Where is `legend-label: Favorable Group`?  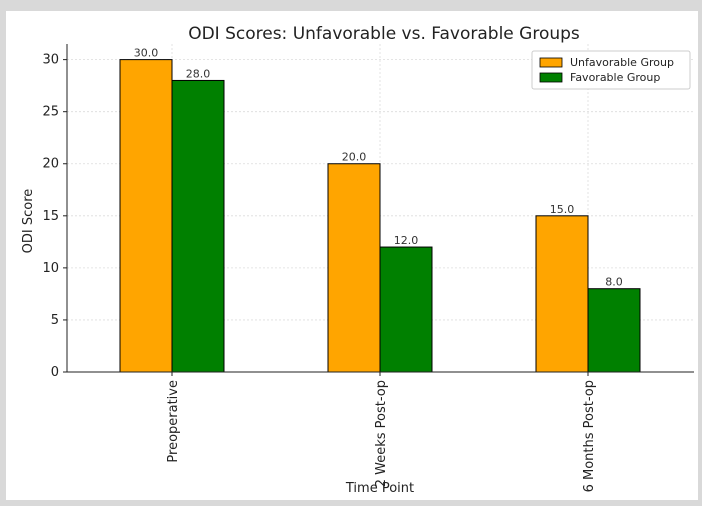
legend-label: Favorable Group is located at coordinates (615, 77).